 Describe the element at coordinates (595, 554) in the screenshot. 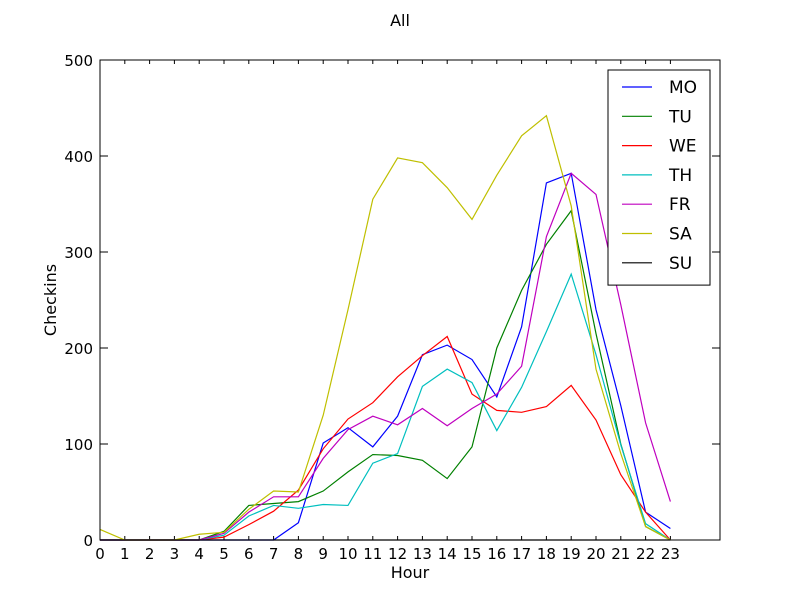

I see `x-tick-label: 20` at that location.